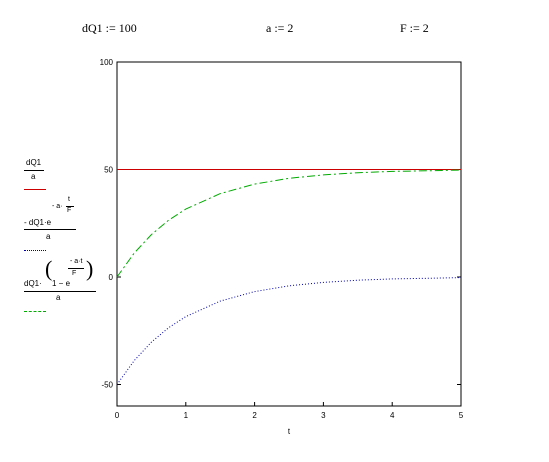 This screenshot has height=462, width=549. Describe the element at coordinates (90, 268) in the screenshot. I see `legend-expr3-paren-close: )` at that location.